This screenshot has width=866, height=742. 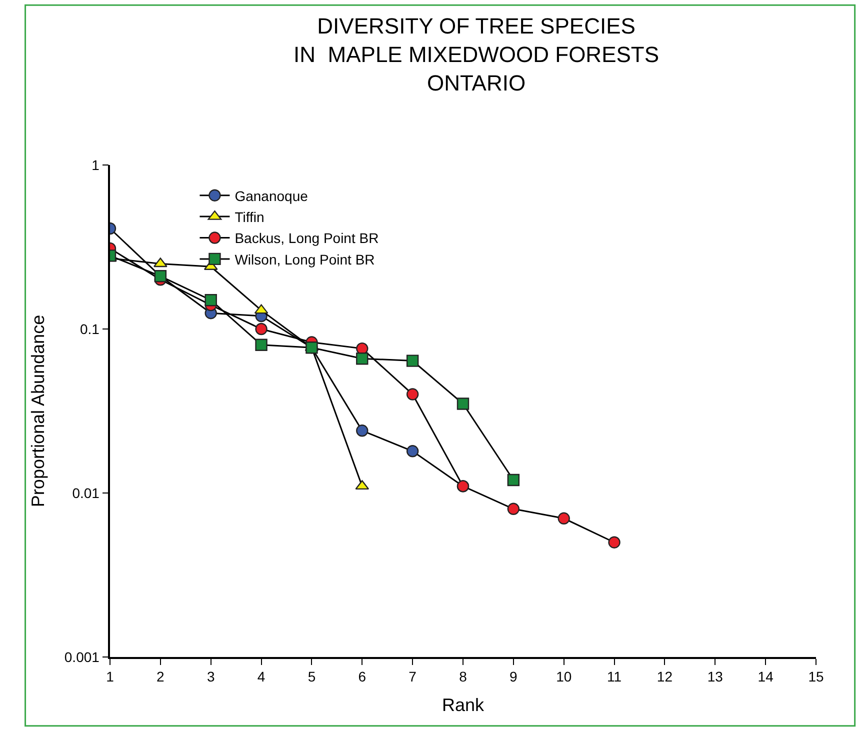 I want to click on y-tick-label: 1, so click(x=96, y=164).